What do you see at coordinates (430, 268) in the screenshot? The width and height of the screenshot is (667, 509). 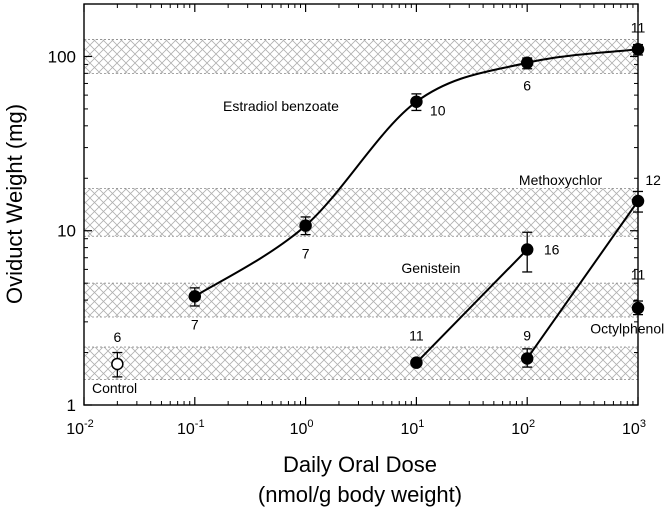 I see `series-label-genistein: Genistein` at bounding box center [430, 268].